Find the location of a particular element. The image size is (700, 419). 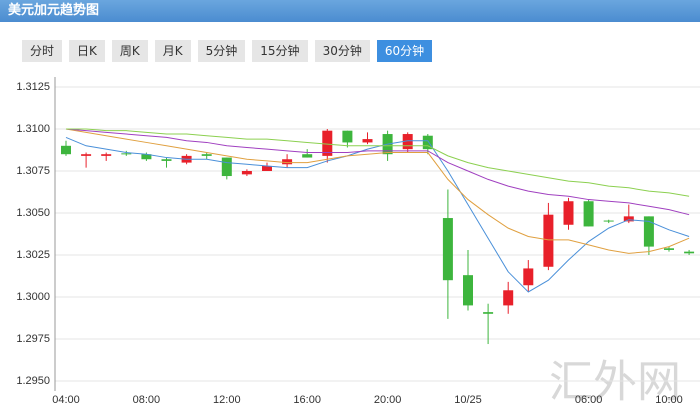

y-tick-label: 1.2950 is located at coordinates (33, 381).